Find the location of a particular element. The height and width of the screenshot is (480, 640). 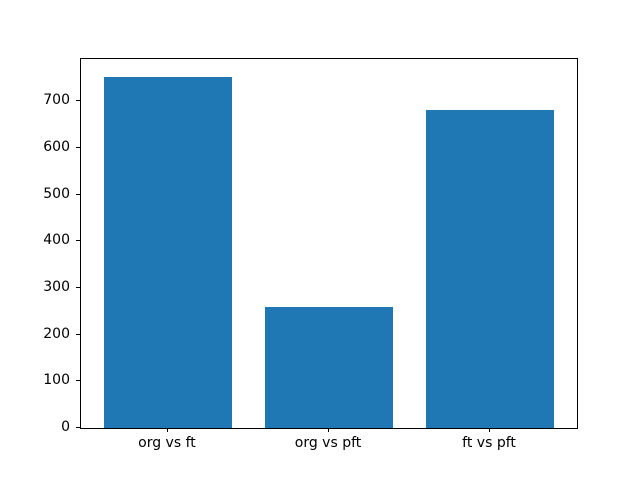

bar-ft-vs-pft is located at coordinates (490, 268).